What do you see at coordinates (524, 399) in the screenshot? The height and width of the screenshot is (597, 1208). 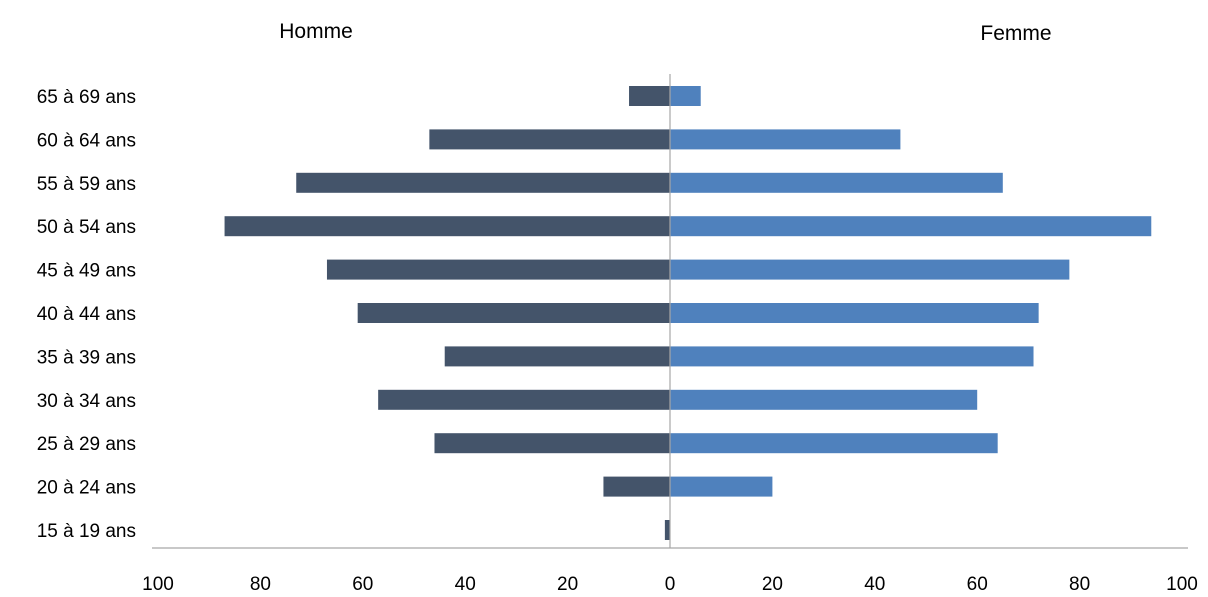 I see `bar-homme-30-a-34-ans` at bounding box center [524, 399].